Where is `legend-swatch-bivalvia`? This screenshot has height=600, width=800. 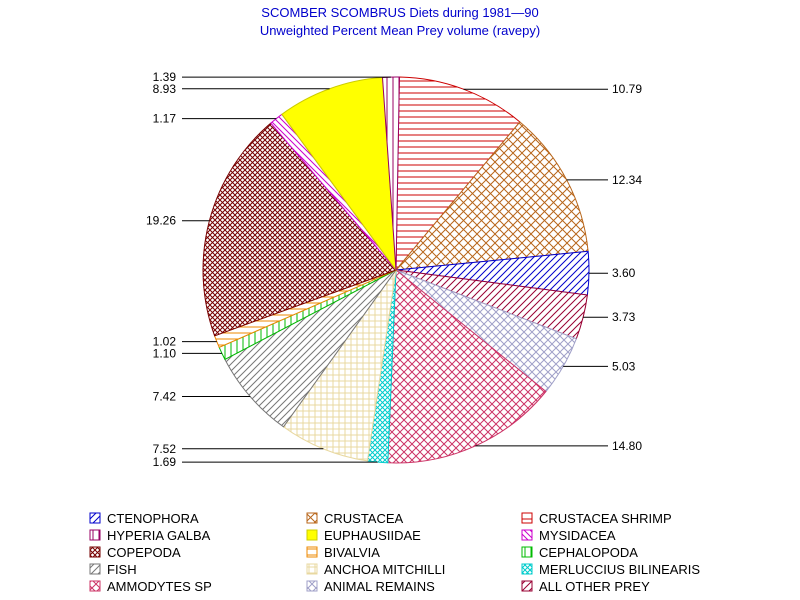
legend-swatch-bivalvia is located at coordinates (312, 552).